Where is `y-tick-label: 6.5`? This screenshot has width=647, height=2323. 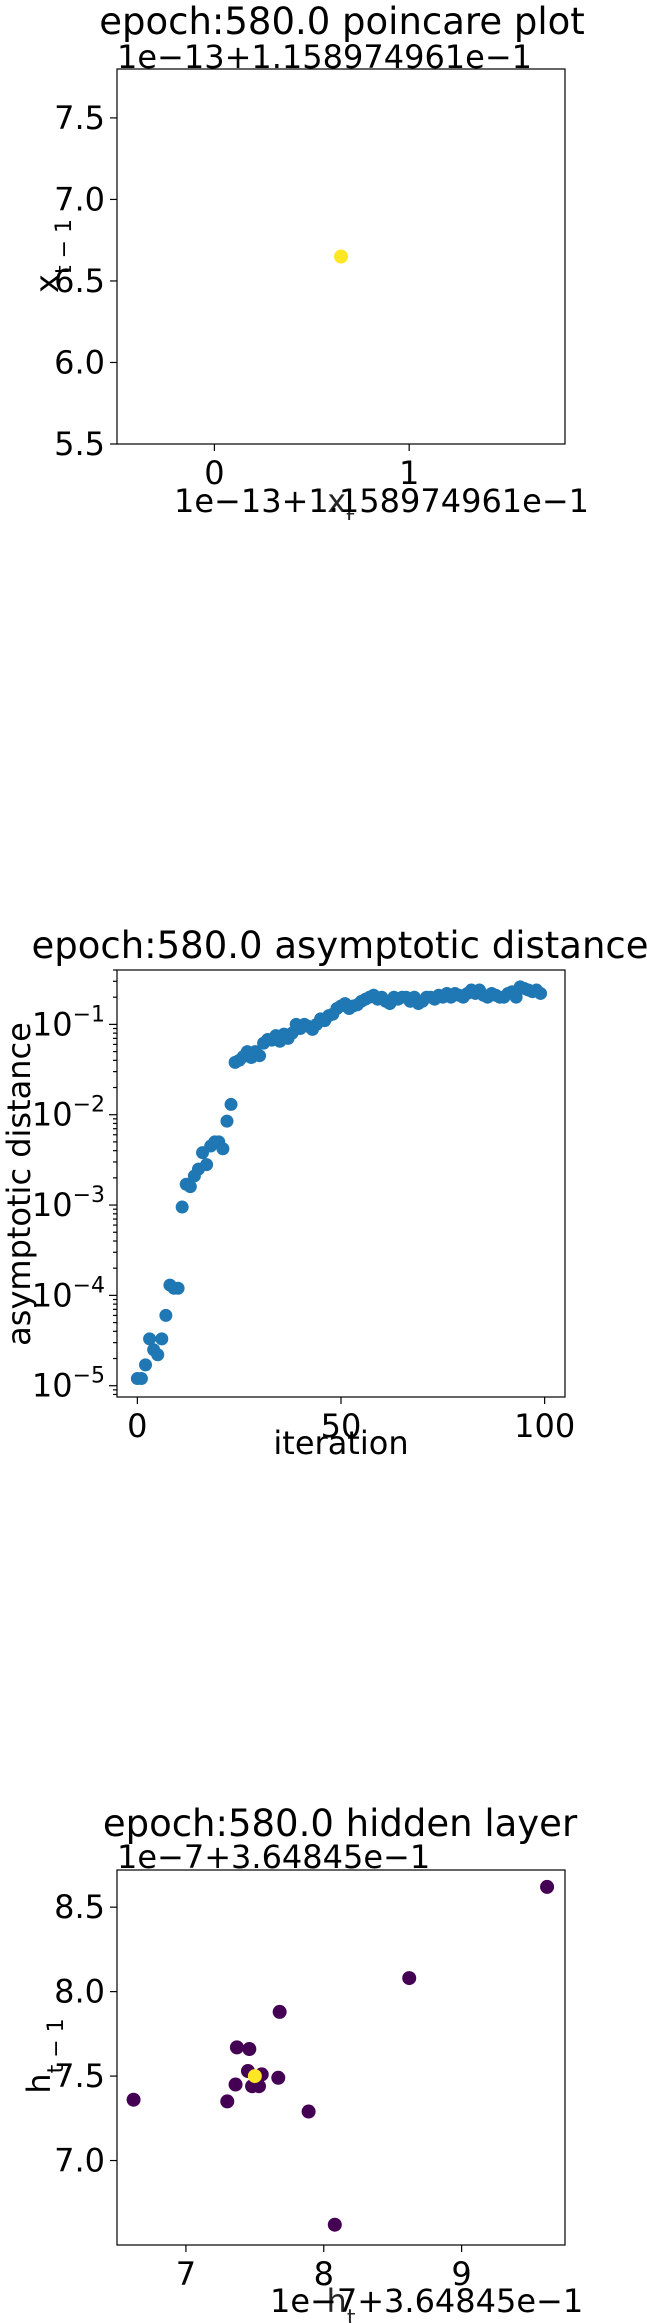 y-tick-label: 6.5 is located at coordinates (79, 281).